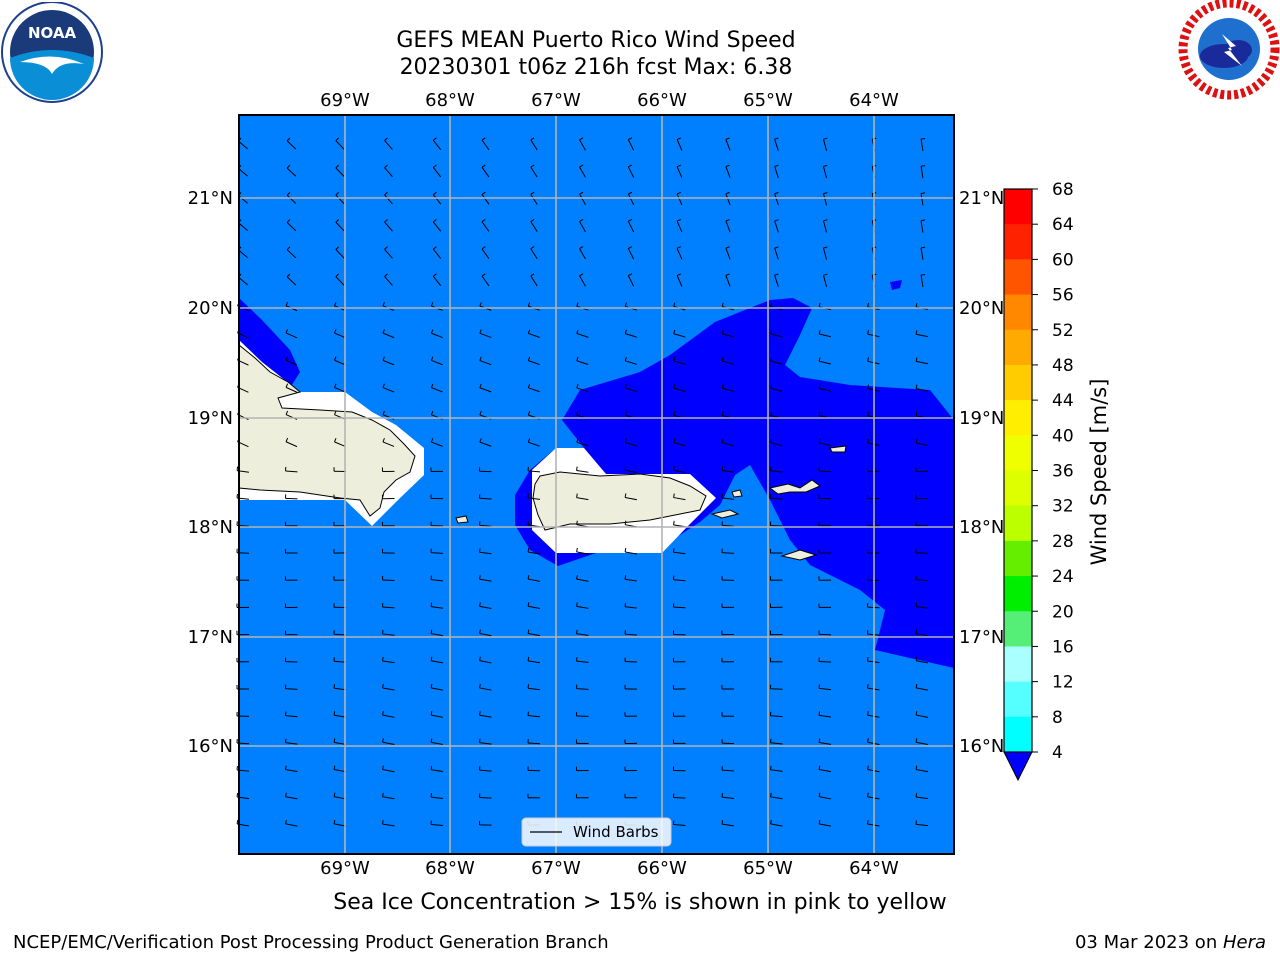  I want to click on colorbar-tick-label: 64, so click(1063, 225).